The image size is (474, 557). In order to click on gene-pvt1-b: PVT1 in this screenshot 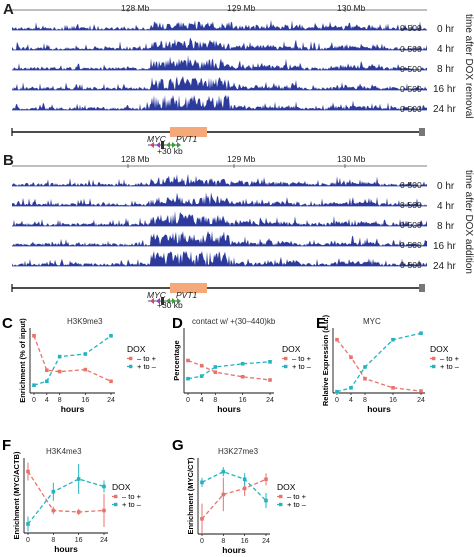, I will do `click(187, 295)`.